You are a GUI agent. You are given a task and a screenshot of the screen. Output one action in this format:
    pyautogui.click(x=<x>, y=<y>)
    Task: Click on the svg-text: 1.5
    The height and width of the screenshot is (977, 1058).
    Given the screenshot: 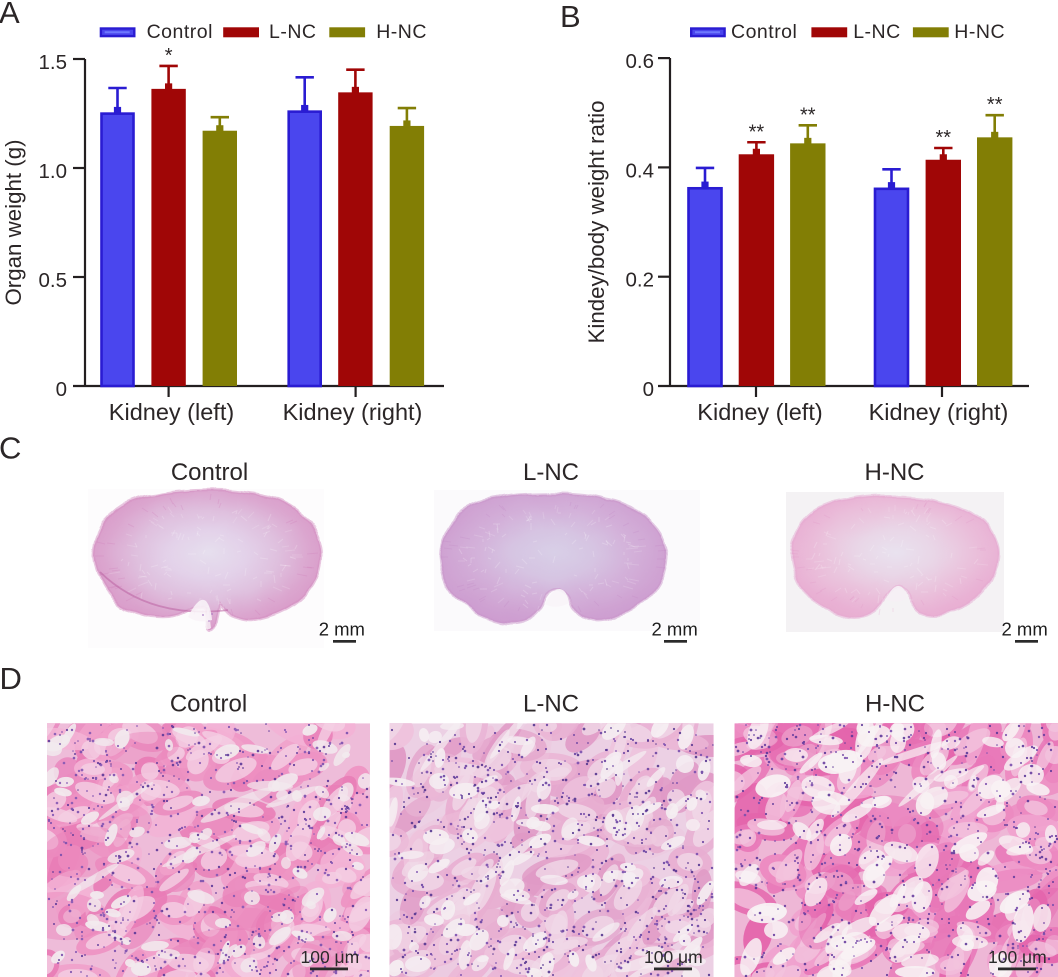 What is the action you would take?
    pyautogui.click(x=53, y=62)
    